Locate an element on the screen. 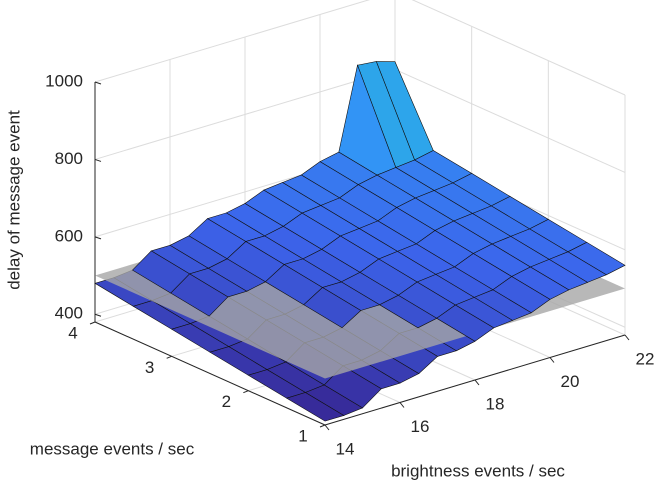 The width and height of the screenshot is (670, 490). z-tick-label: 1000 is located at coordinates (64, 80).